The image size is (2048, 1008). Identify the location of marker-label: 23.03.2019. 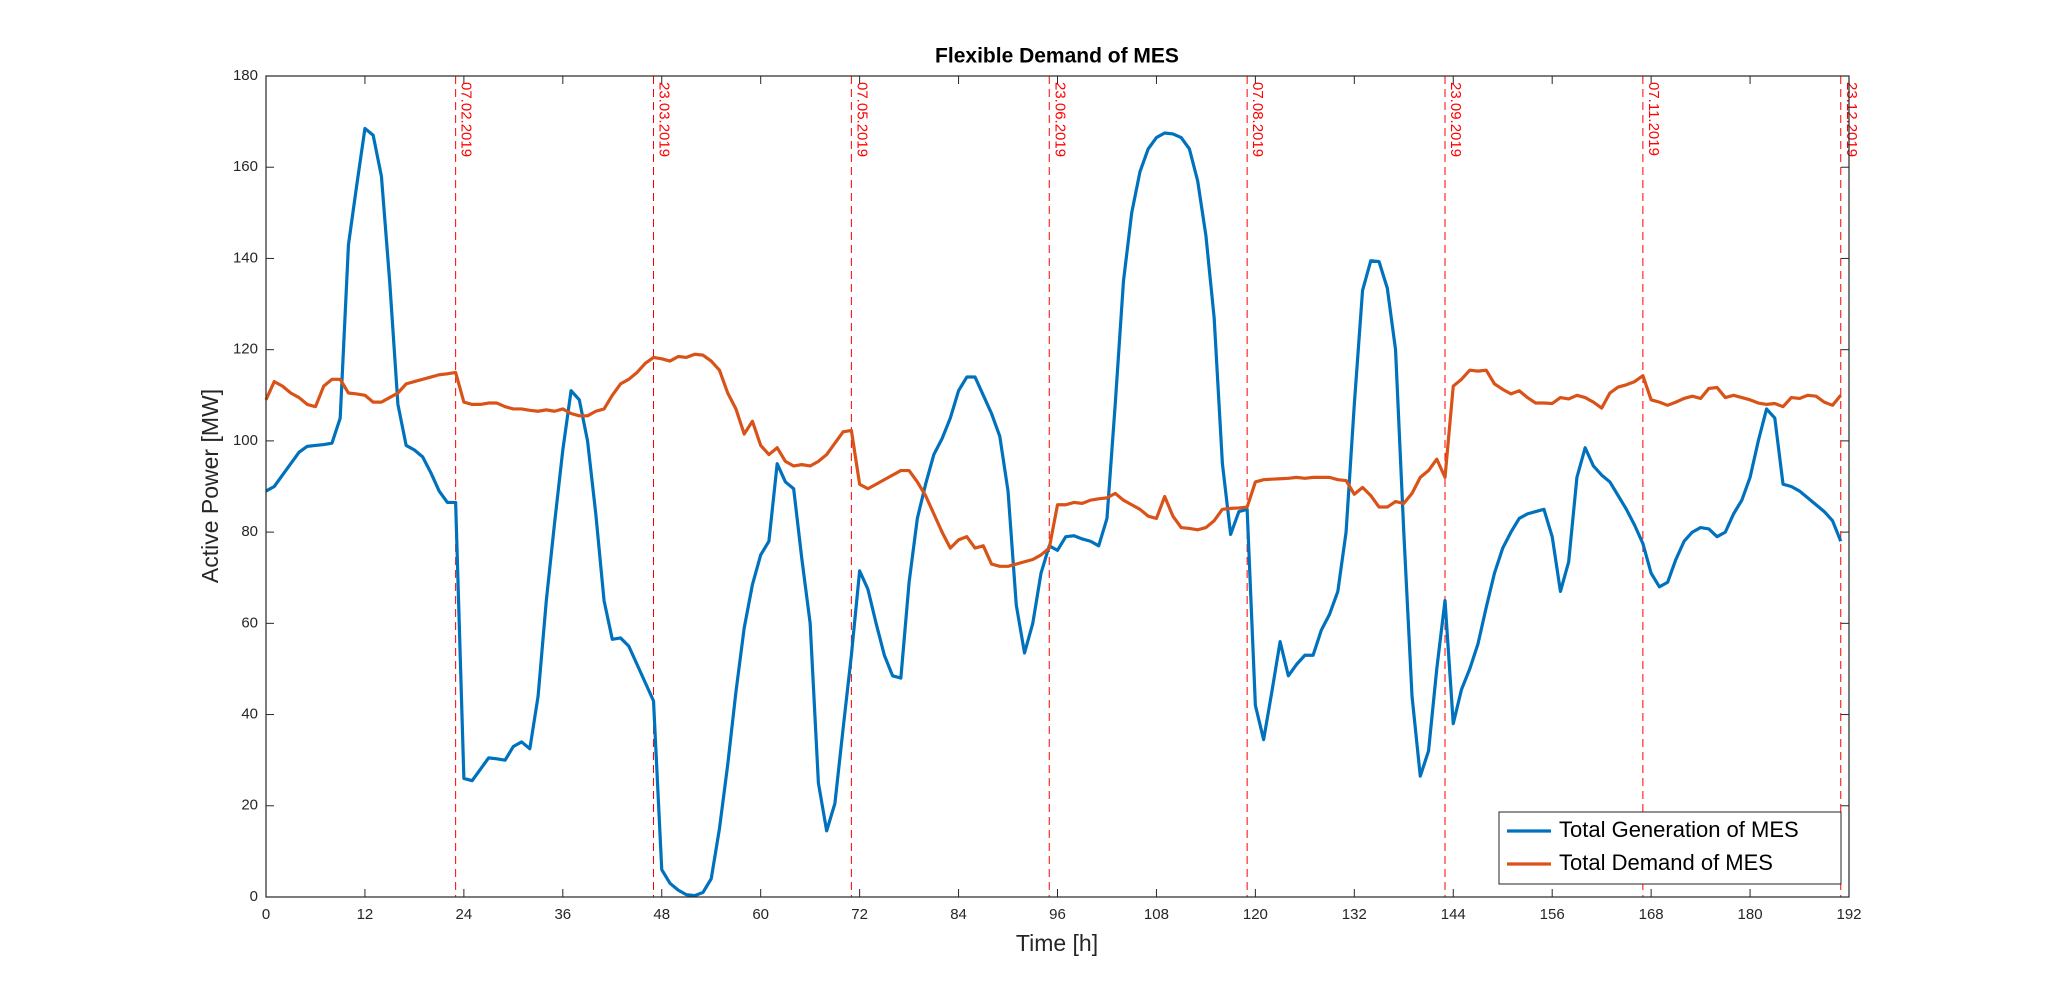
(664, 119).